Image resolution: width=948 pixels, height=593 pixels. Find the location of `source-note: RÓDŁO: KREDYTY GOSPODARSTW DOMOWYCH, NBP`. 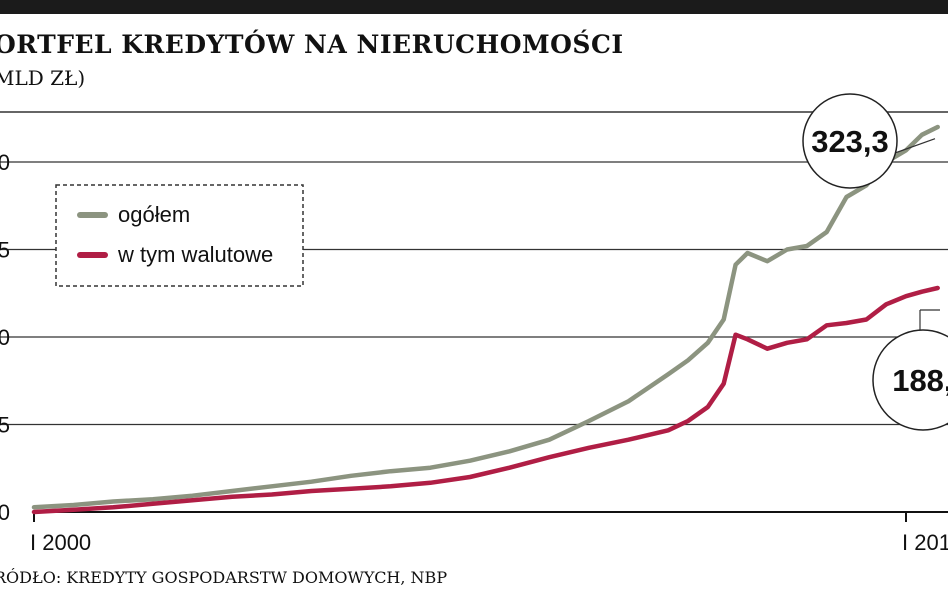

source-note: RÓDŁO: KREDYTY GOSPODARSTW DOMOWYCH, NBP is located at coordinates (224, 577).